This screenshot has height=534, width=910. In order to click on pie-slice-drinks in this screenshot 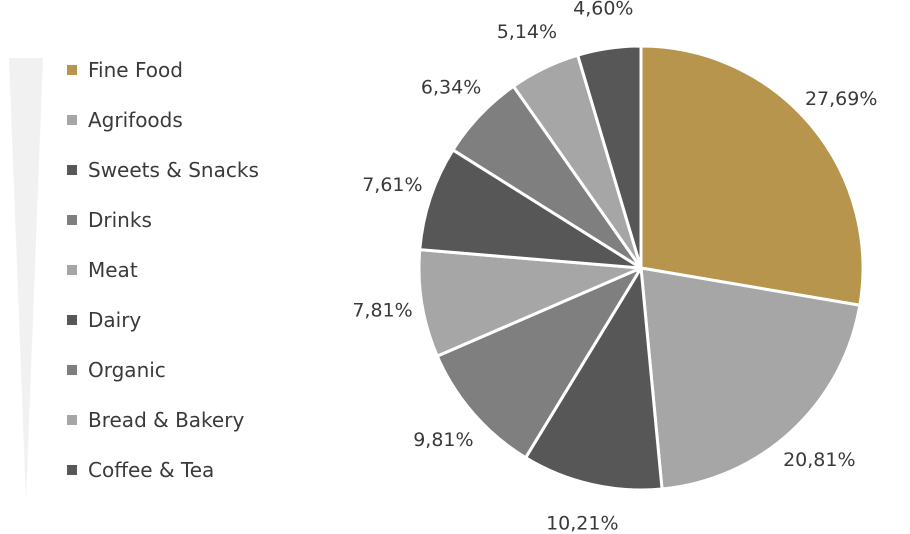, I will do `click(539, 363)`.